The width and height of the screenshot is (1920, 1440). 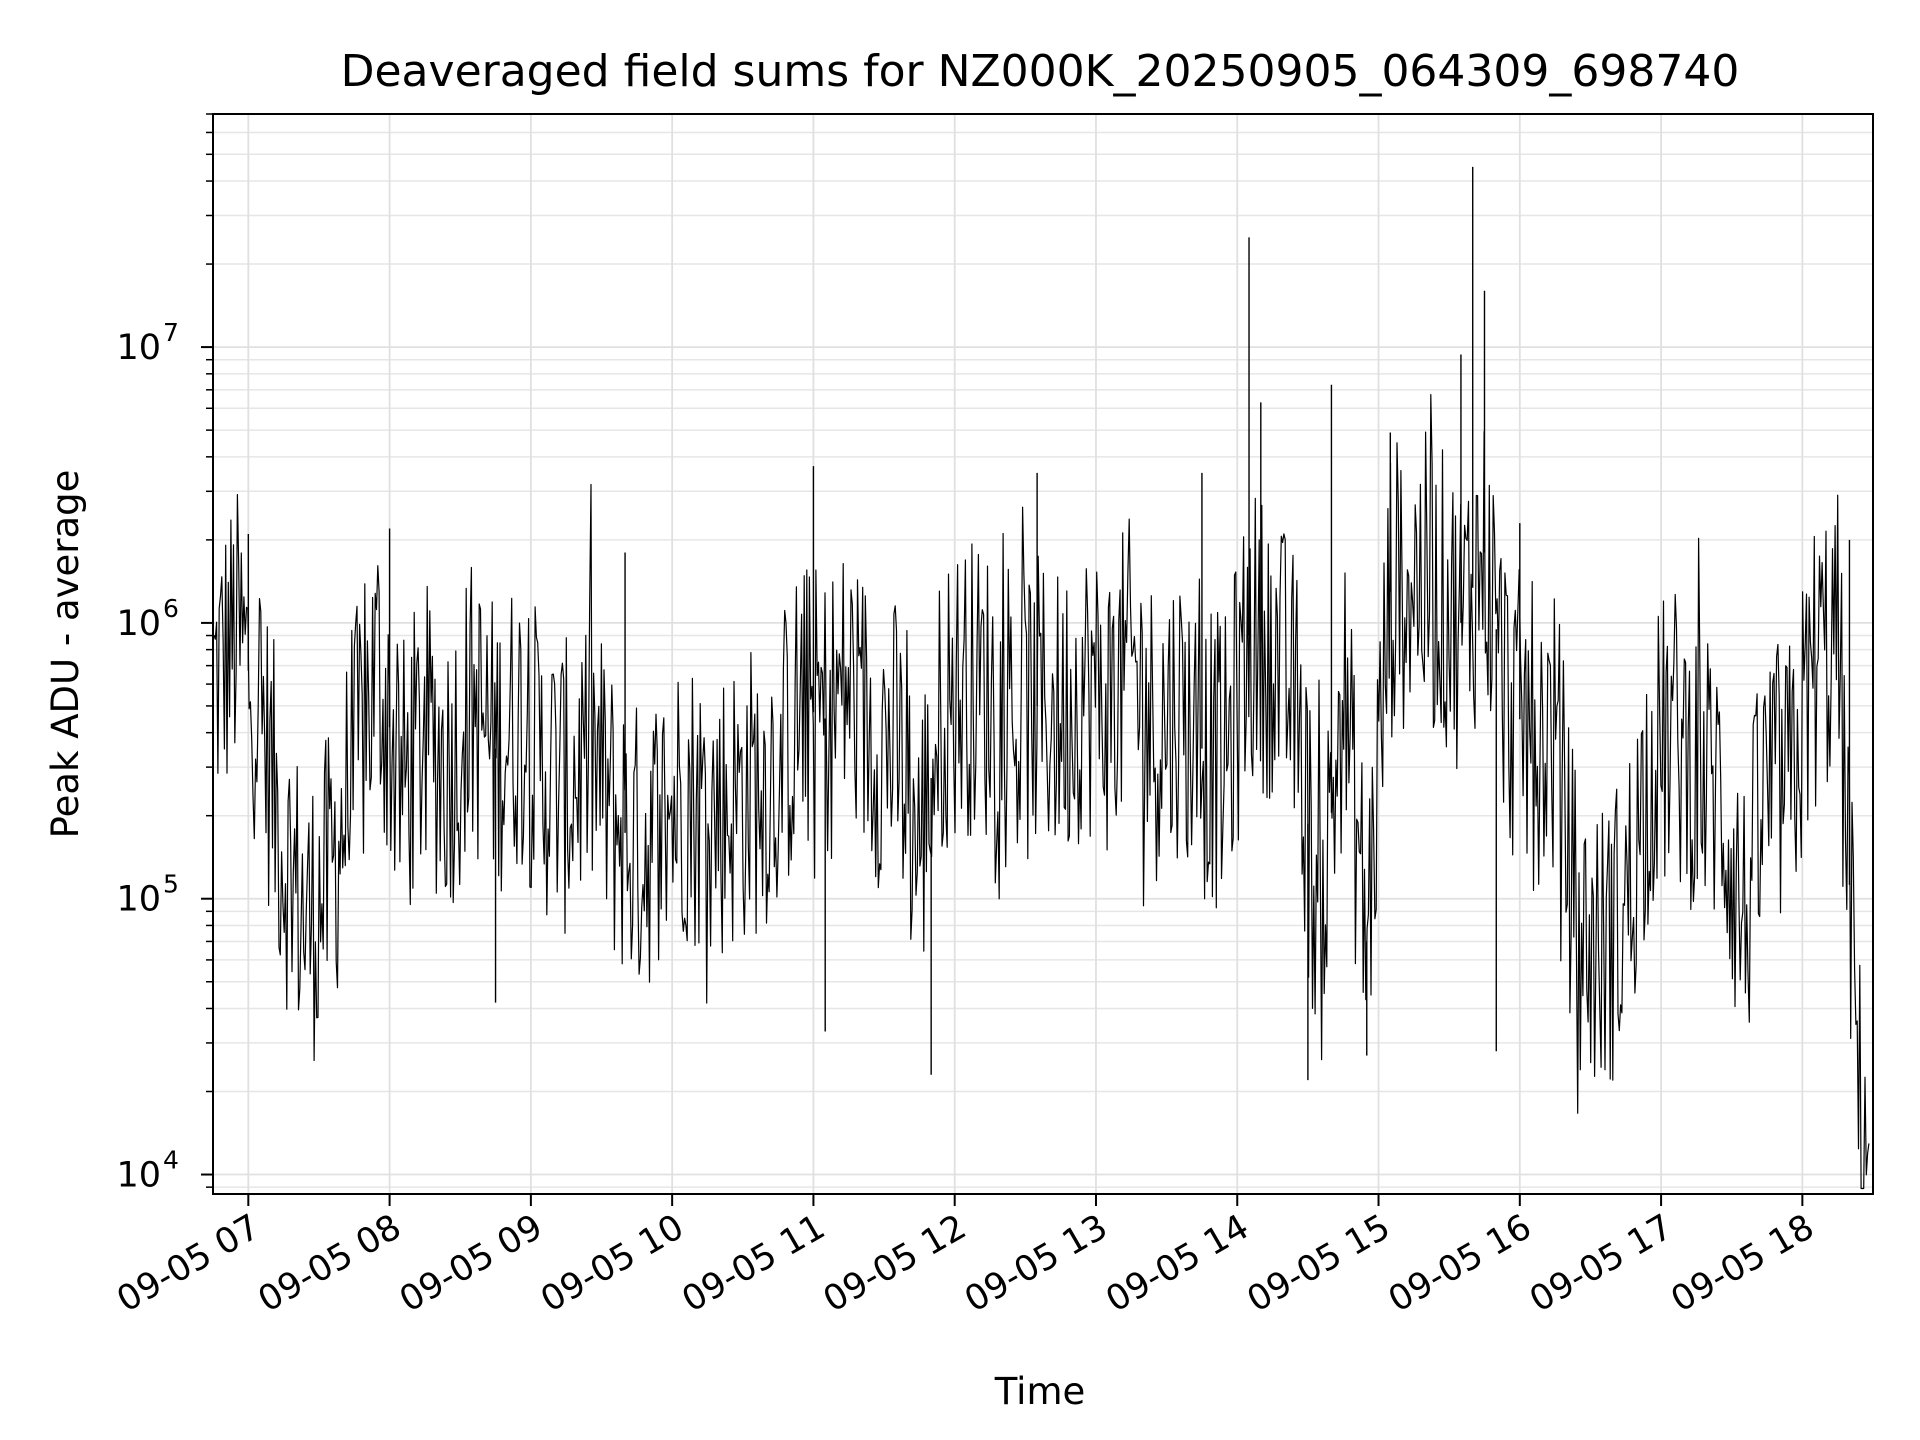 I want to click on y-tick-label-exponent: 7, so click(x=171, y=332).